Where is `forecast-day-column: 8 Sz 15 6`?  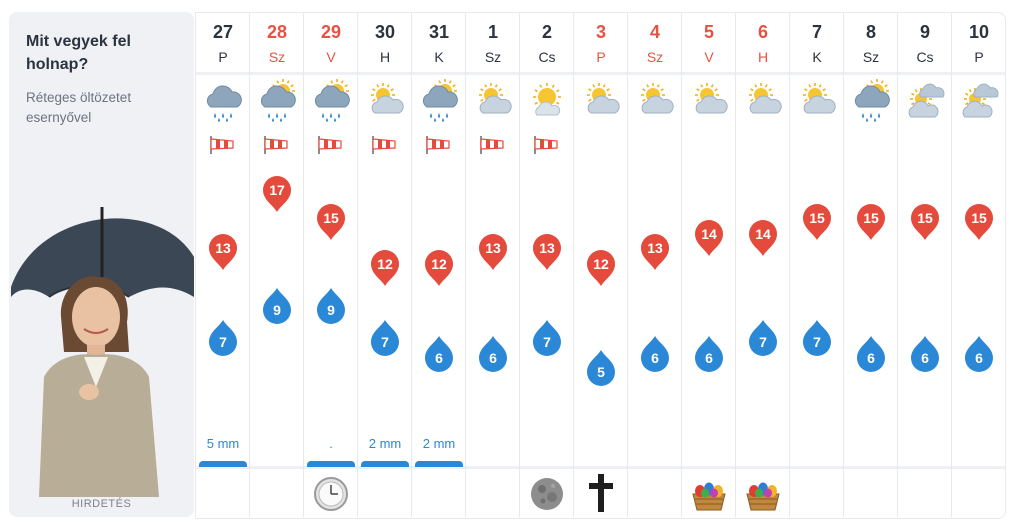
forecast-day-column: 8 Sz 15 6 is located at coordinates (870, 264).